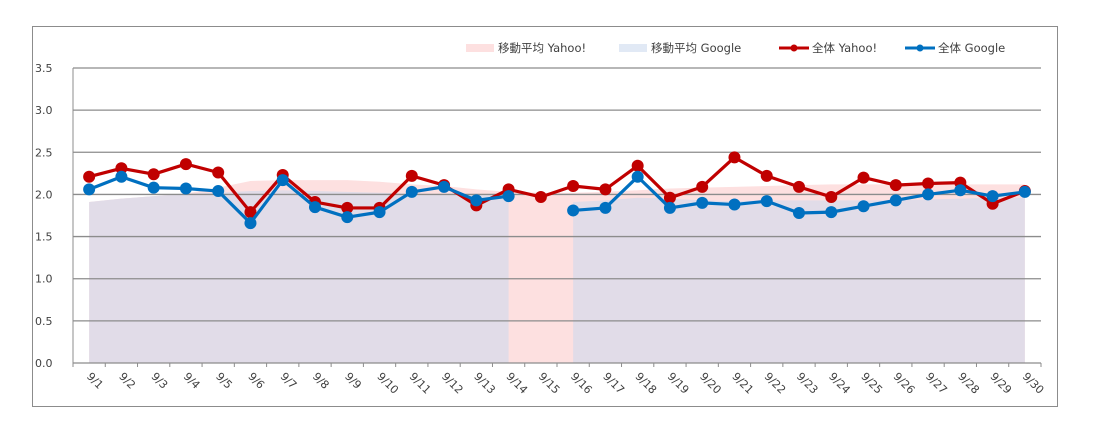  Describe the element at coordinates (549, 383) in the screenshot. I see `x-tick-label: 9/15` at that location.